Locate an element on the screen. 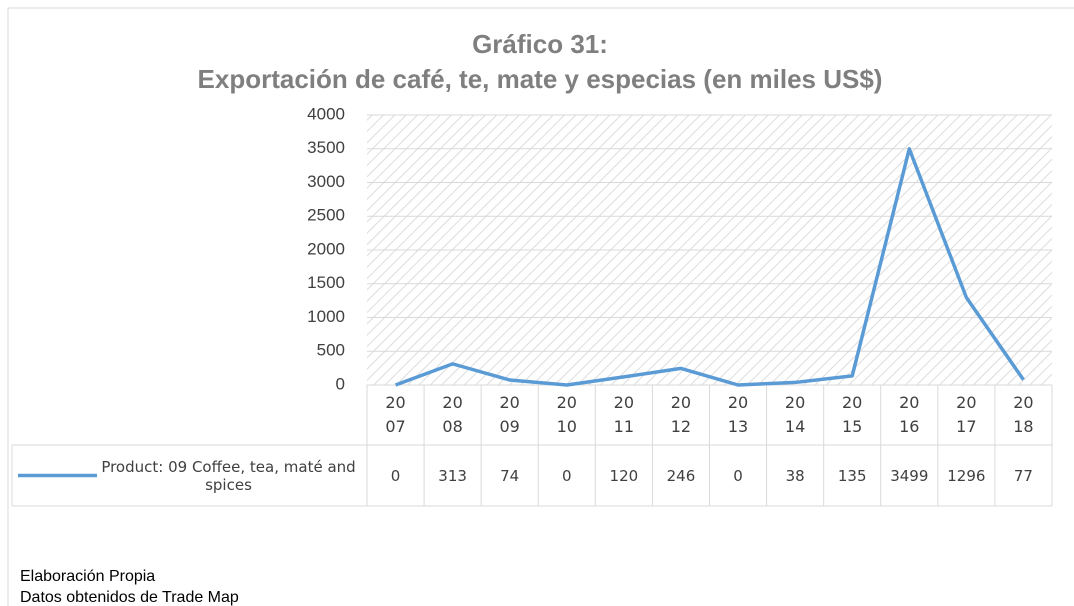 The height and width of the screenshot is (606, 1074). table-value: 3499 is located at coordinates (909, 475).